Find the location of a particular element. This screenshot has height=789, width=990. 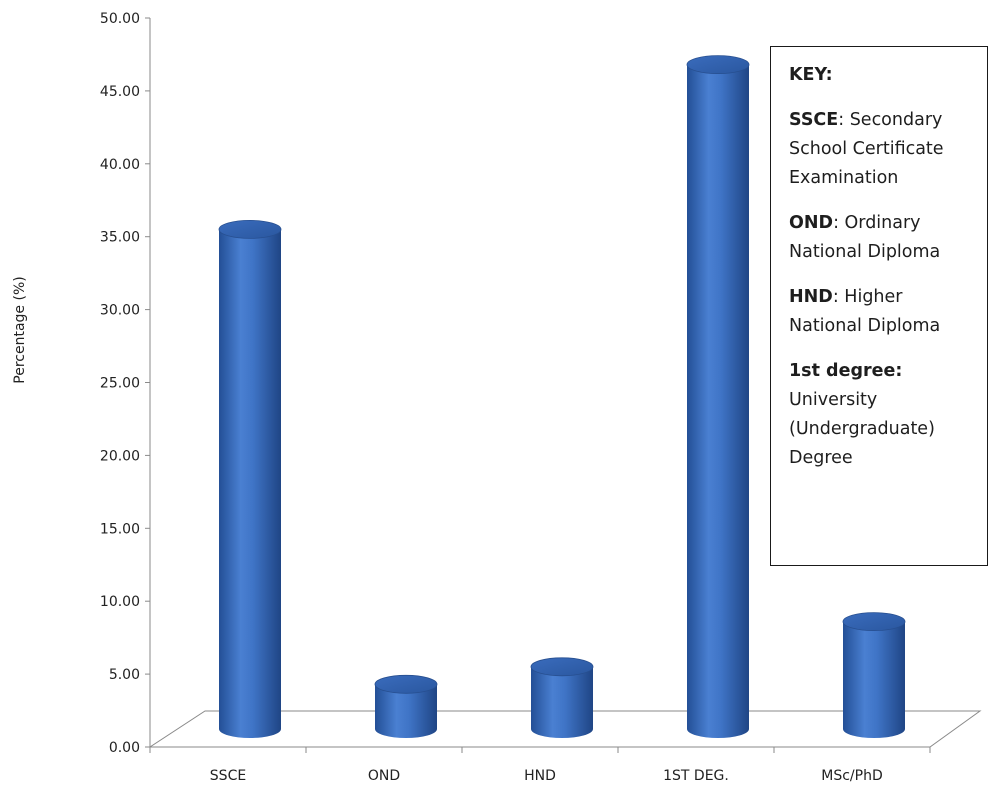

x-category-label: MSc/PhD is located at coordinates (851, 776).